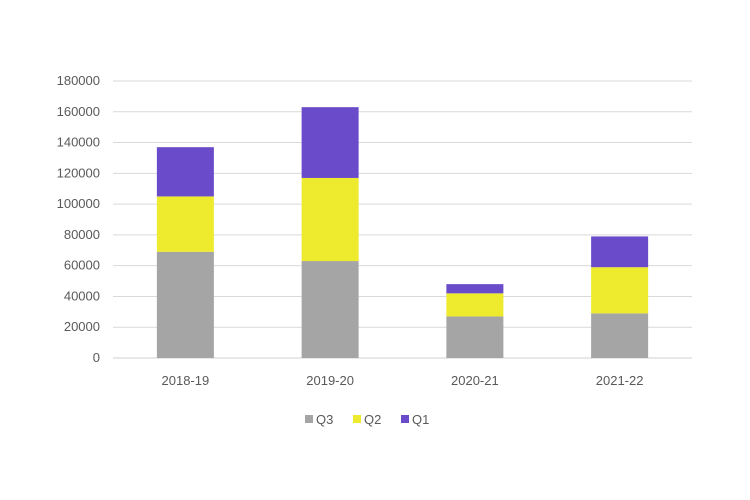 The height and width of the screenshot is (500, 750). What do you see at coordinates (420, 419) in the screenshot?
I see `legend-label-q1: Q1` at bounding box center [420, 419].